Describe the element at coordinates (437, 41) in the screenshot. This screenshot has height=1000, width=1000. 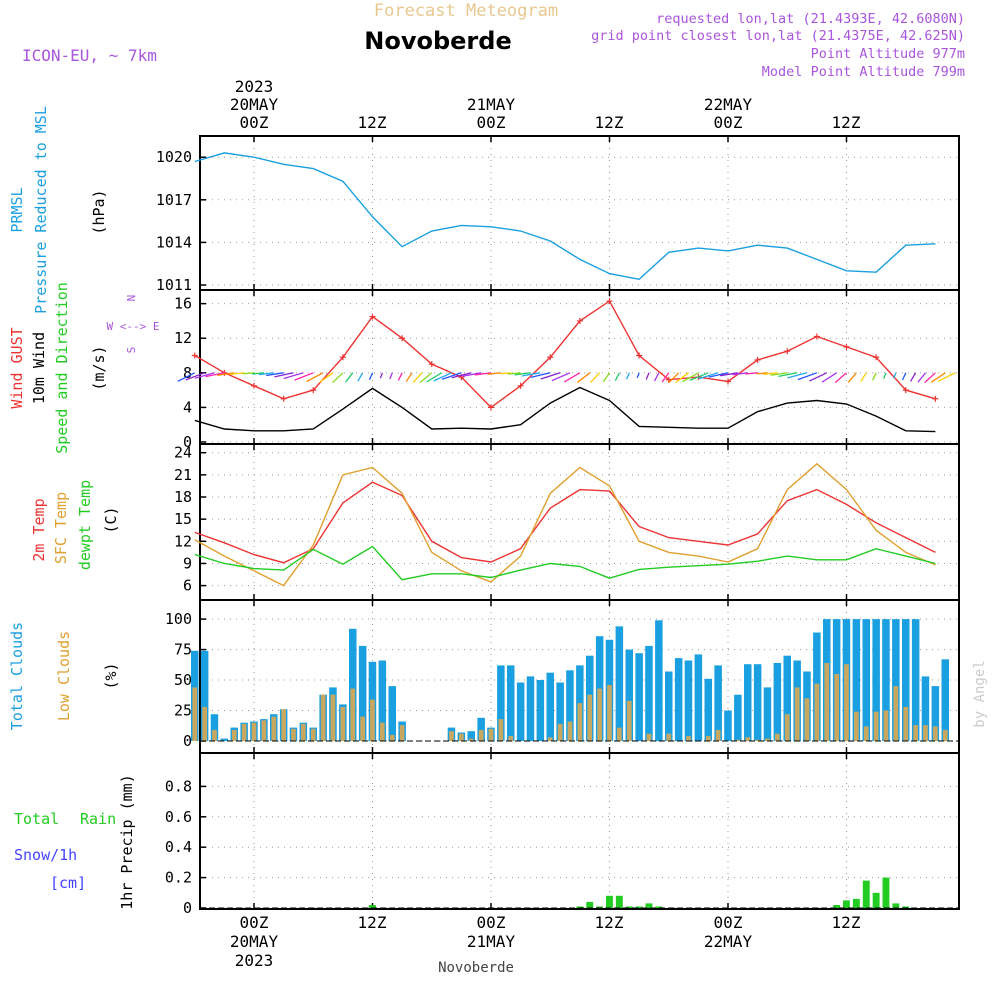
I see `location-title: Novoberde` at that location.